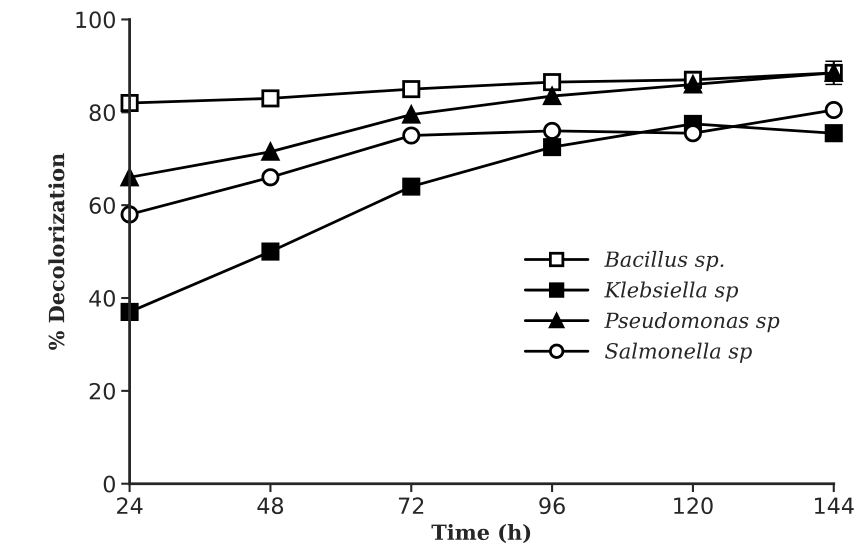 This screenshot has height=556, width=864. What do you see at coordinates (664, 261) in the screenshot?
I see `legend-label: Bacillus sp.` at bounding box center [664, 261].